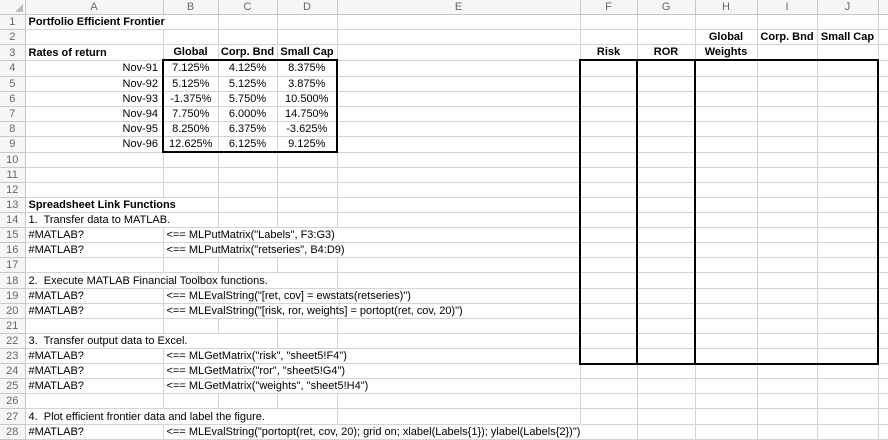 This screenshot has height=440, width=888. What do you see at coordinates (94, 235) in the screenshot?
I see `cell-a15-matlab: #MATLAB?` at bounding box center [94, 235].